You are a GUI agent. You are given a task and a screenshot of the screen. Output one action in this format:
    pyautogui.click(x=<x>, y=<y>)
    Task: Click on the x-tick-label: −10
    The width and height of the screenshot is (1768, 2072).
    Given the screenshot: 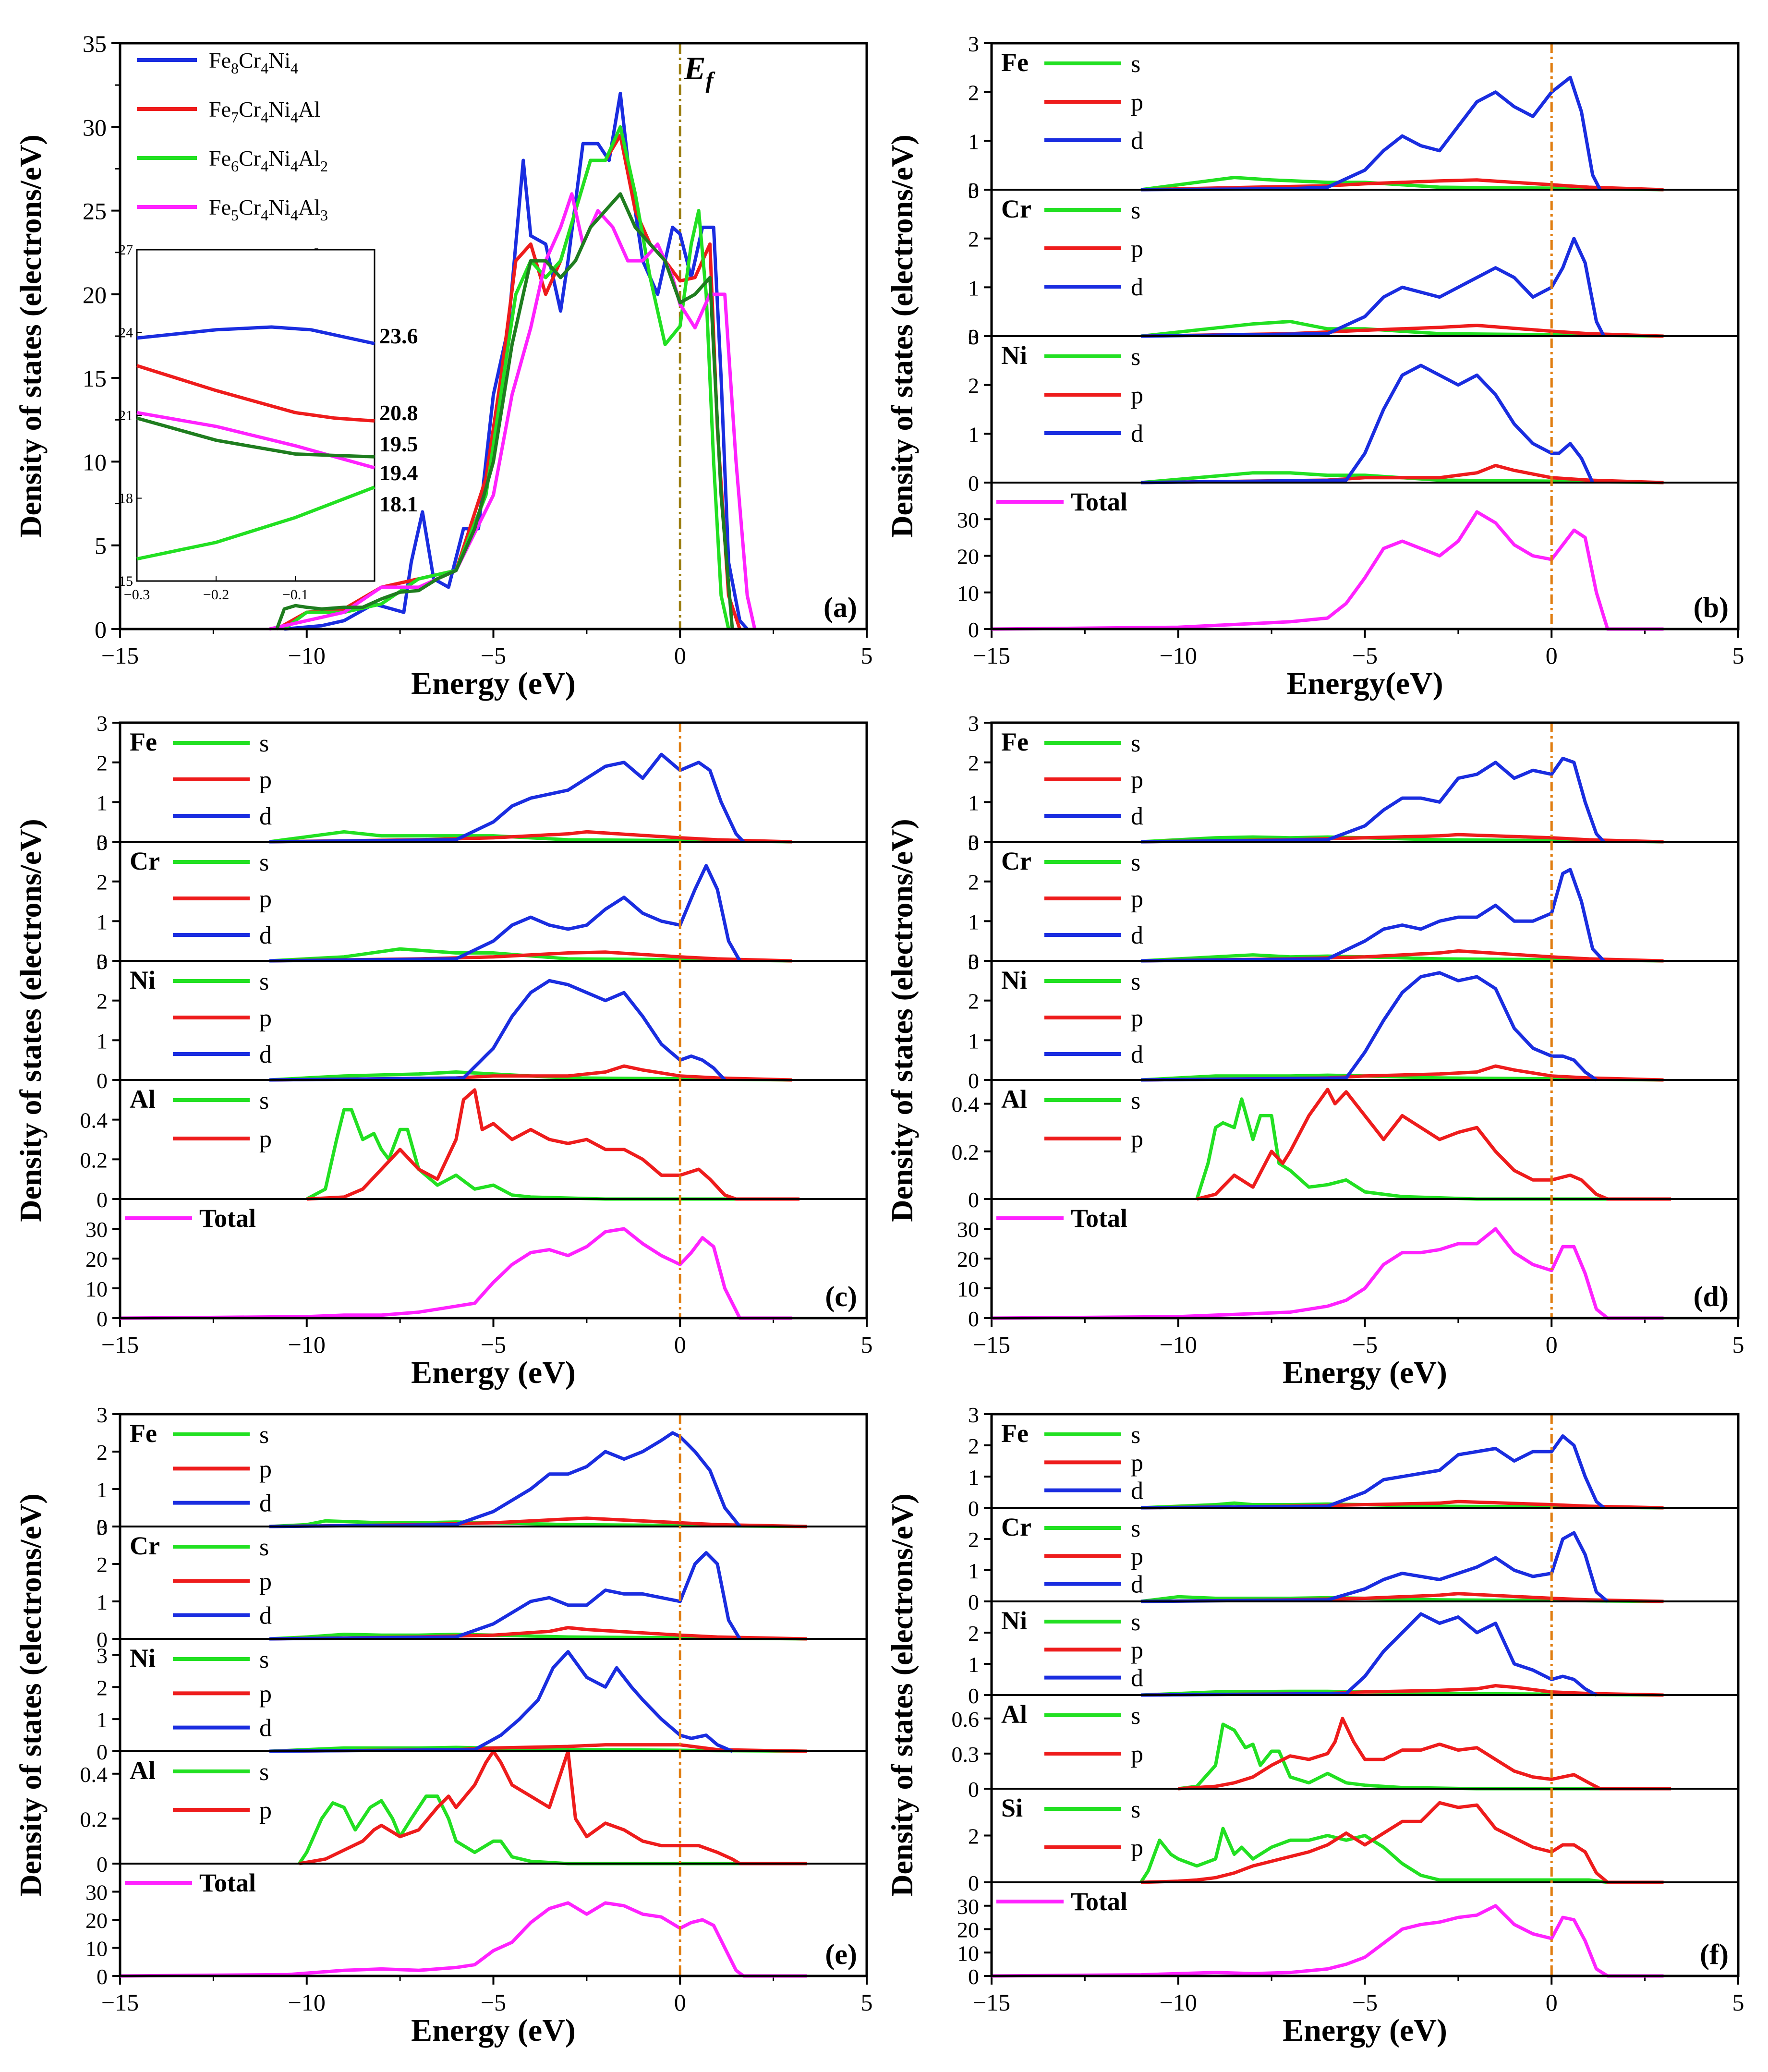 What is the action you would take?
    pyautogui.click(x=1179, y=1344)
    